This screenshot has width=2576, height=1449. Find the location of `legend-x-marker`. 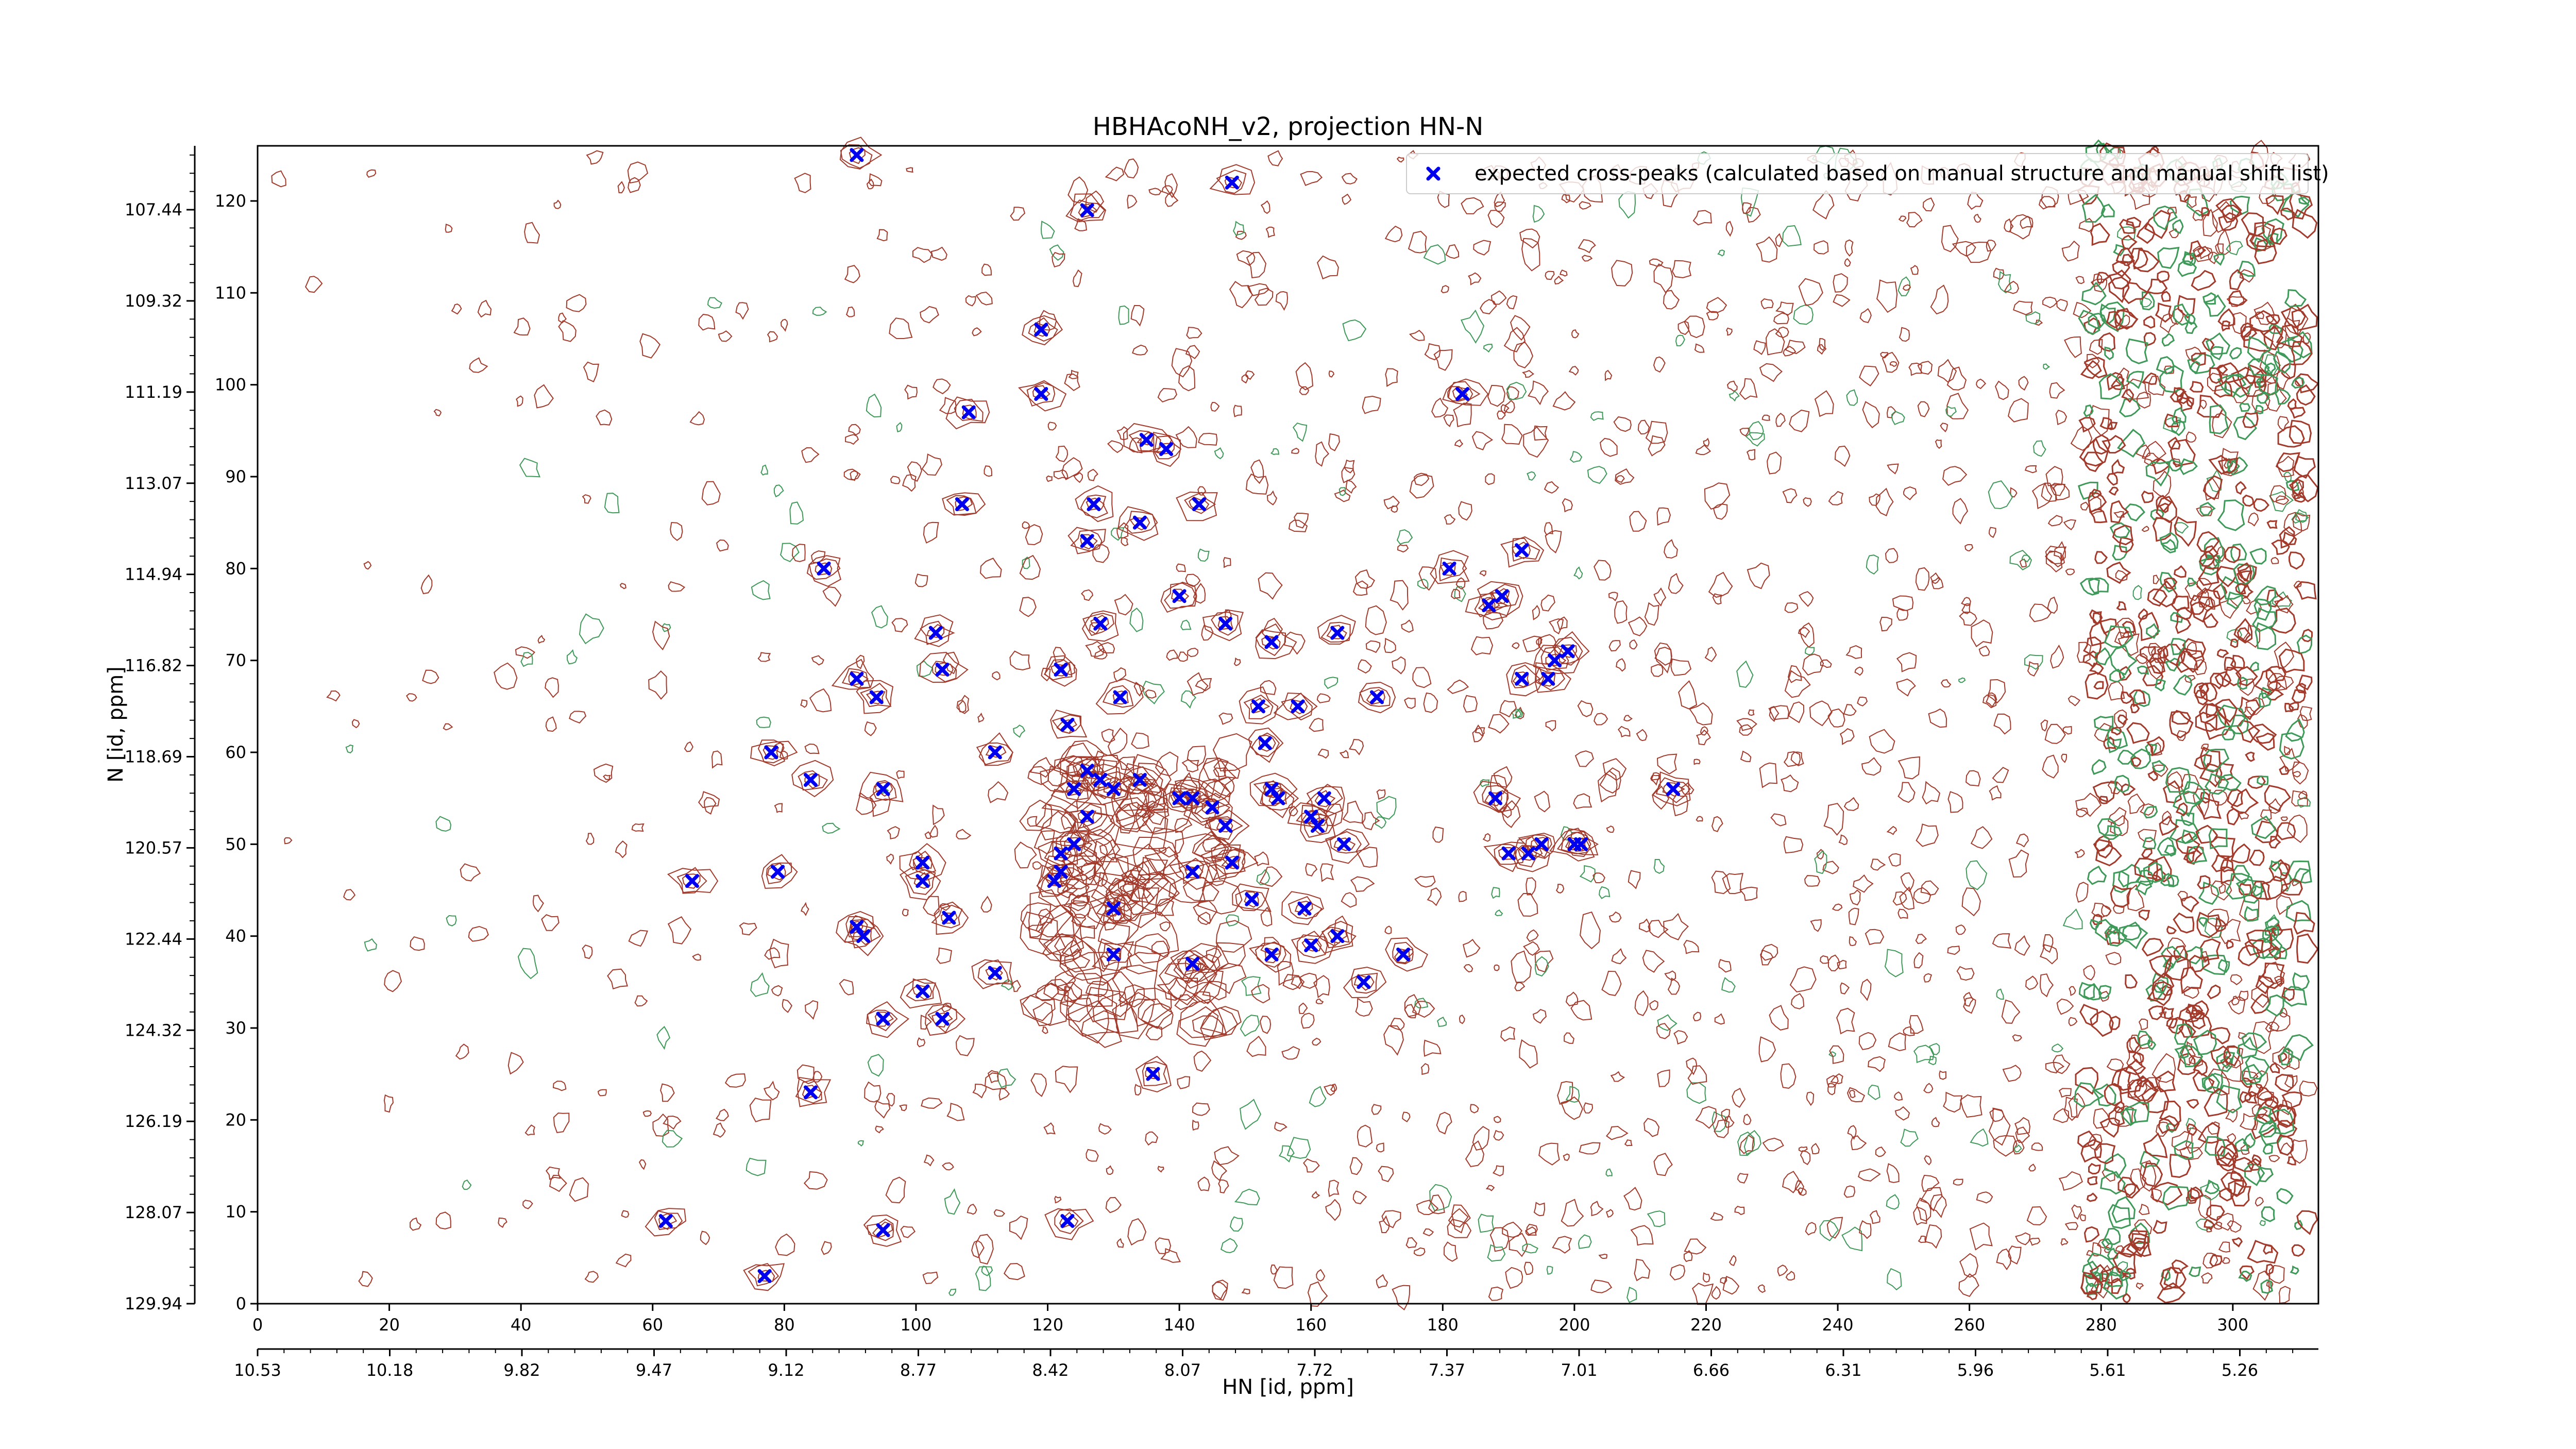

legend-x-marker is located at coordinates (1433, 173).